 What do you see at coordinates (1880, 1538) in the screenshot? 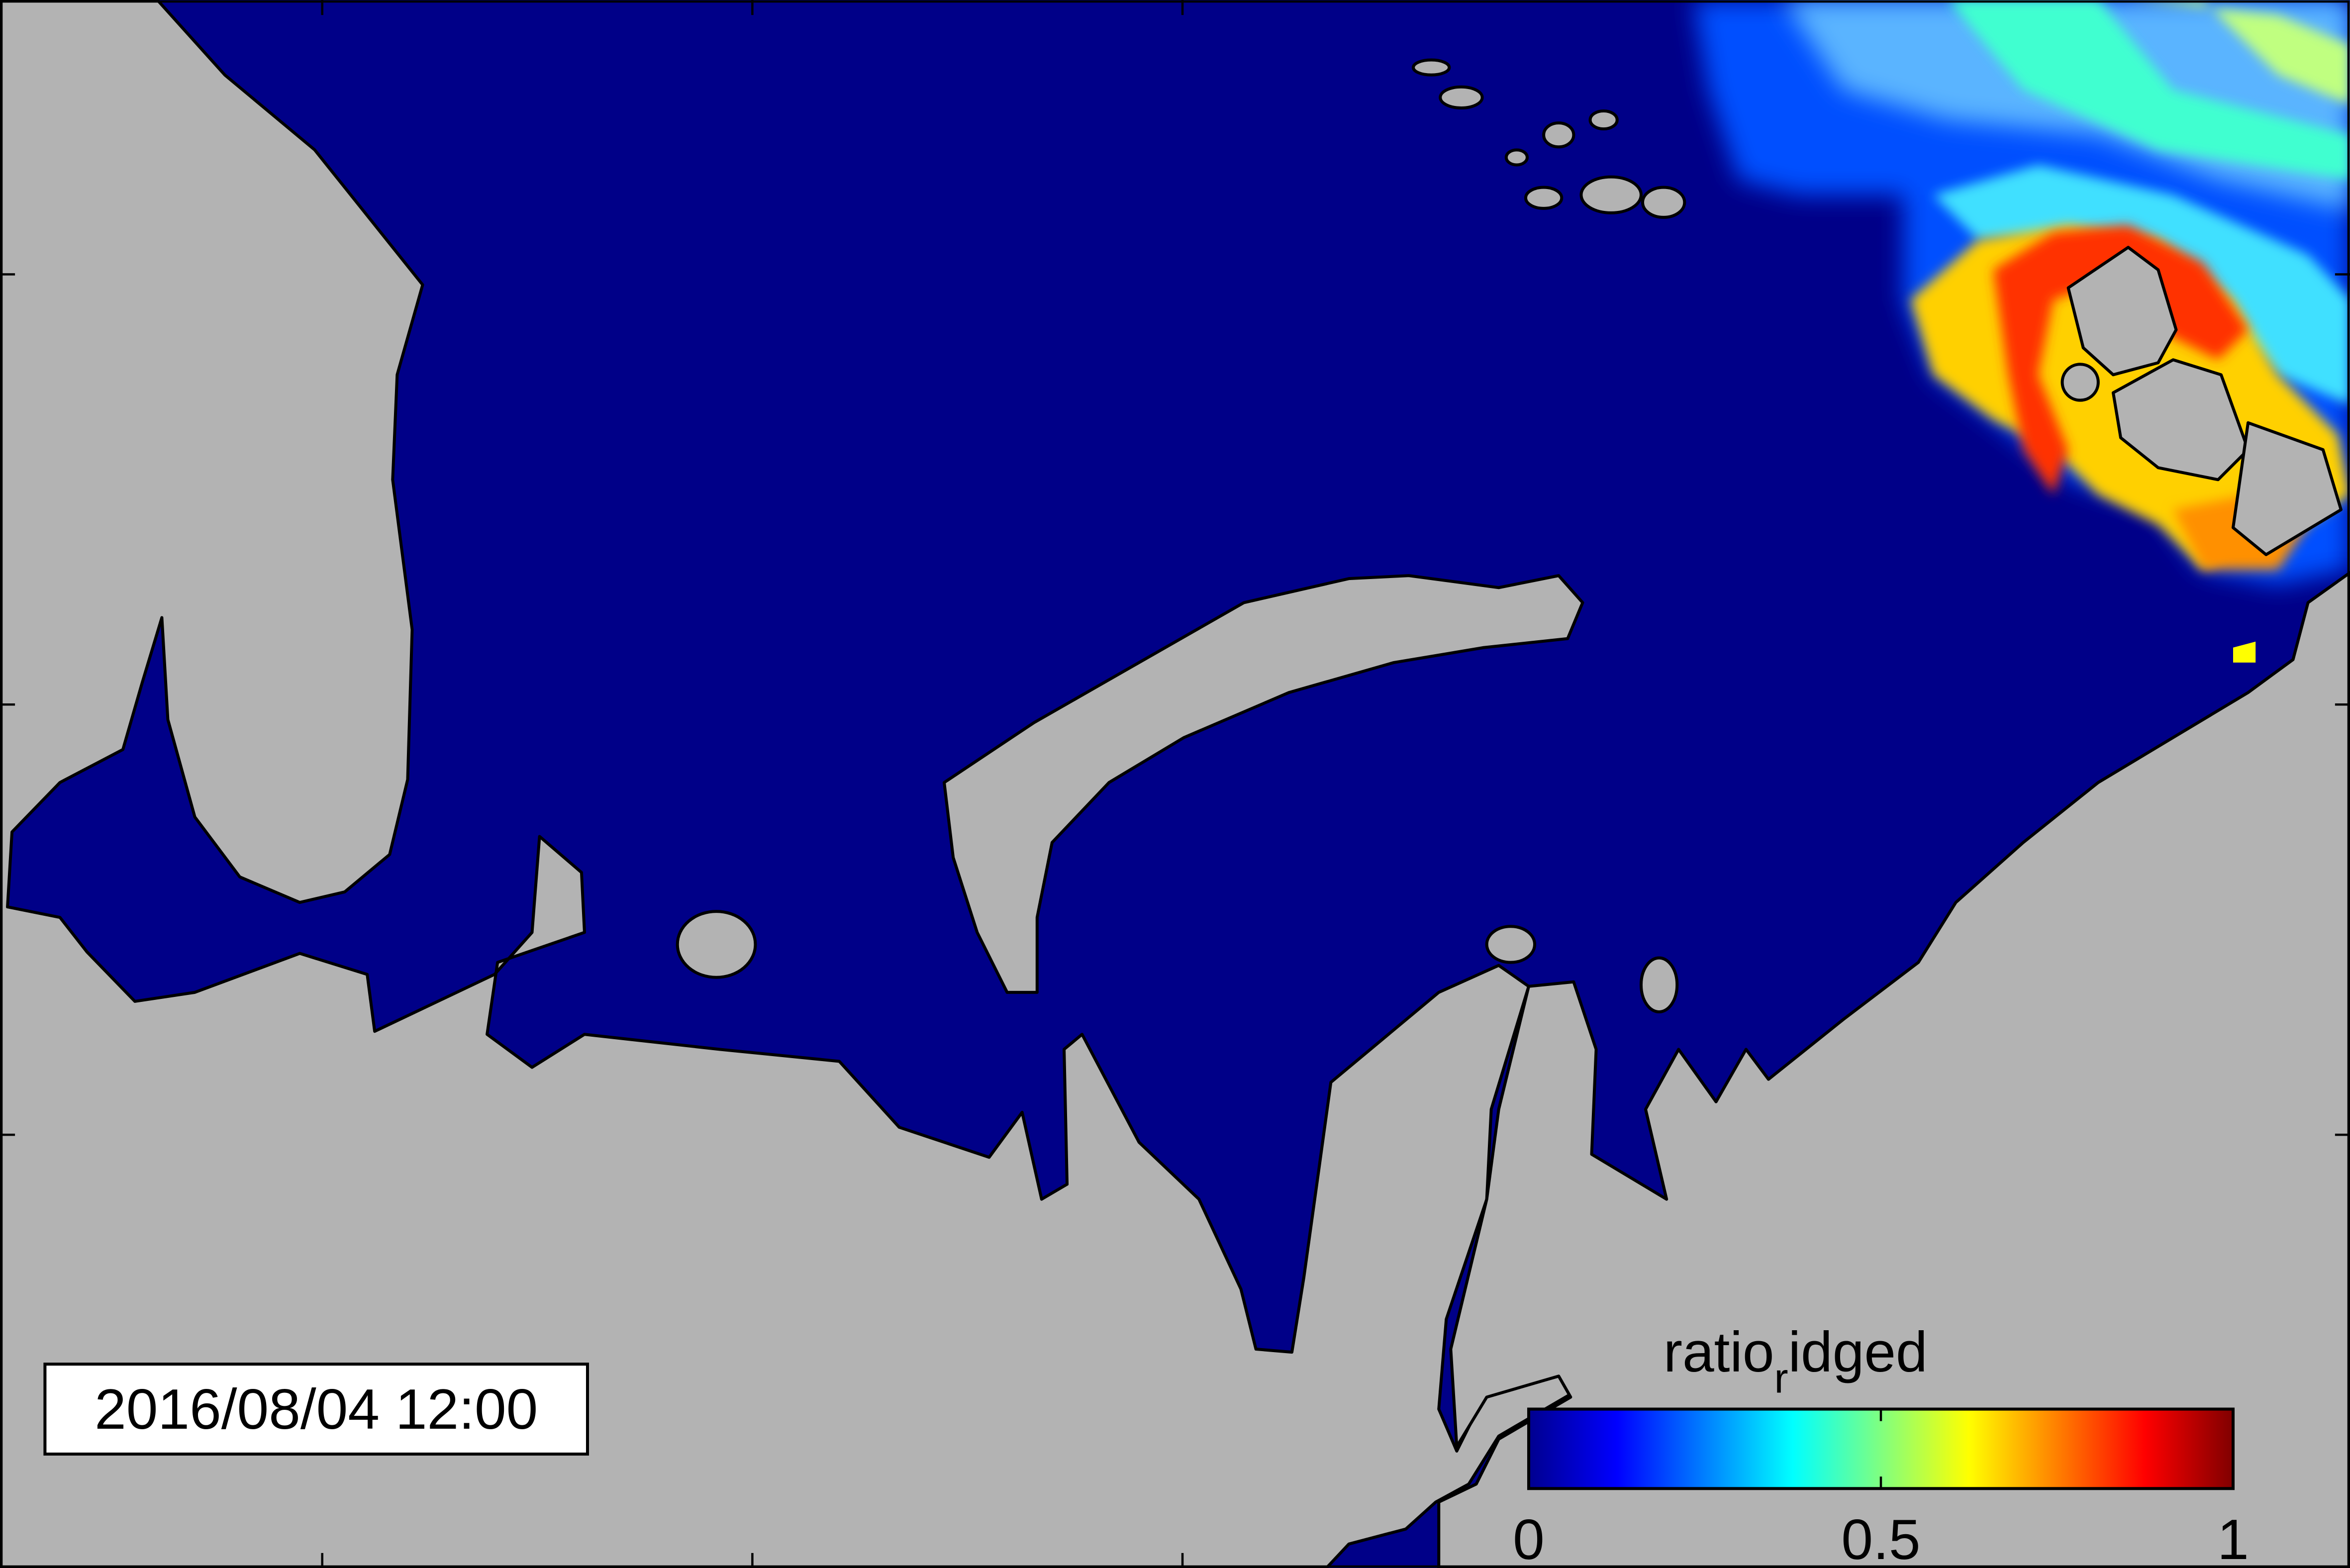
I see `colorbar-tick-label: 0.5` at bounding box center [1880, 1538].